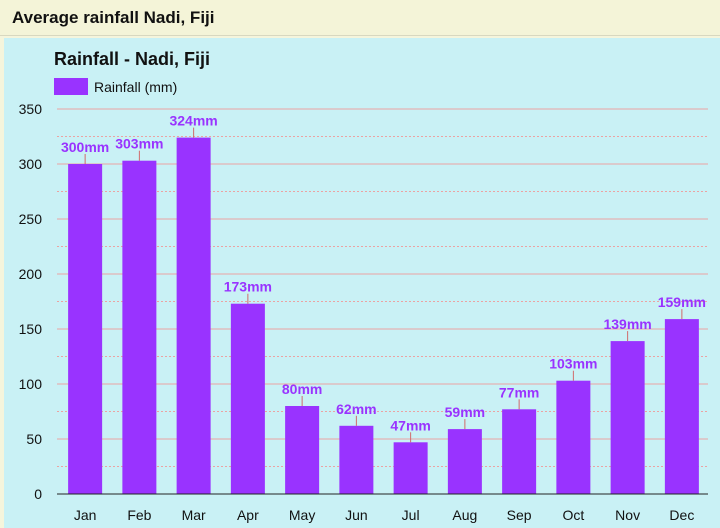 The height and width of the screenshot is (528, 720). Describe the element at coordinates (519, 392) in the screenshot. I see `data-label: 77mm` at that location.